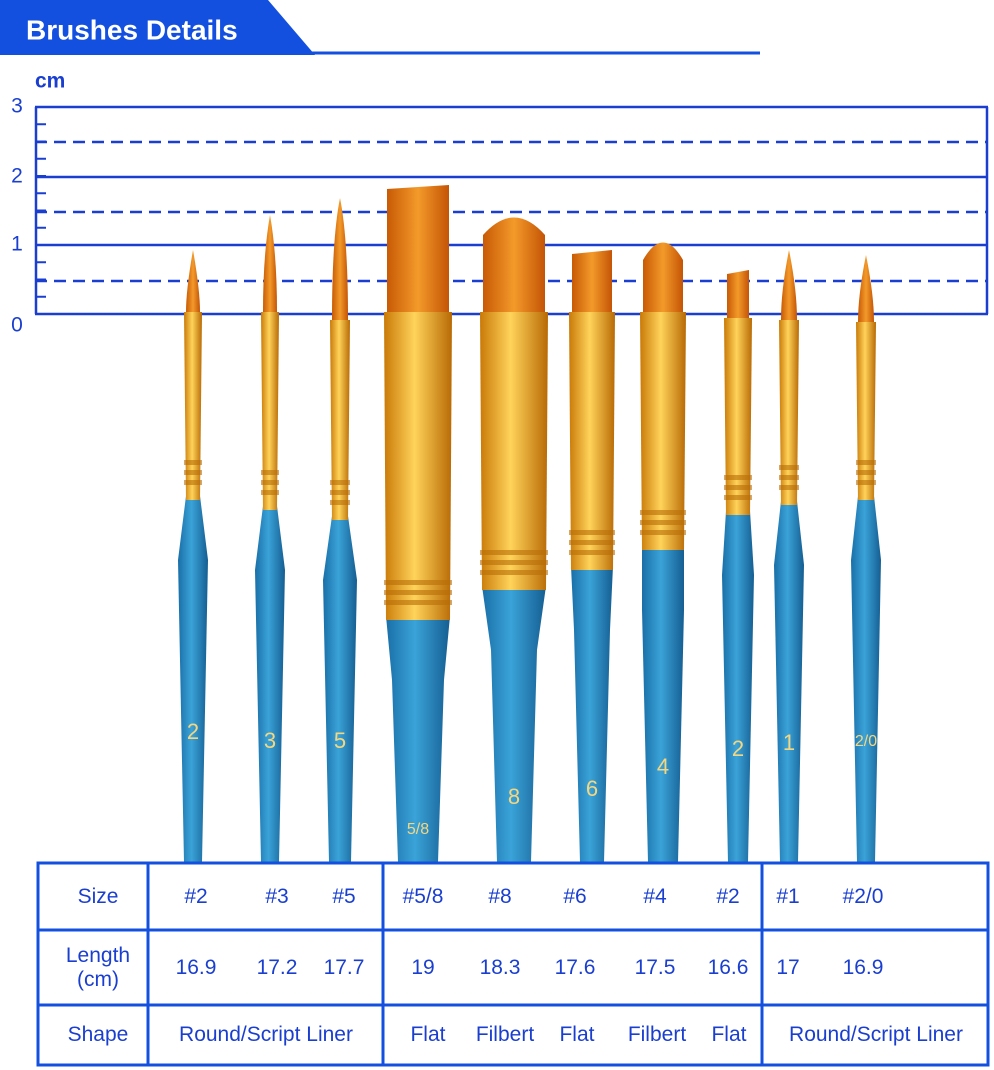 This screenshot has width=994, height=1070. Describe the element at coordinates (592, 788) in the screenshot. I see `handle-label: 6` at that location.